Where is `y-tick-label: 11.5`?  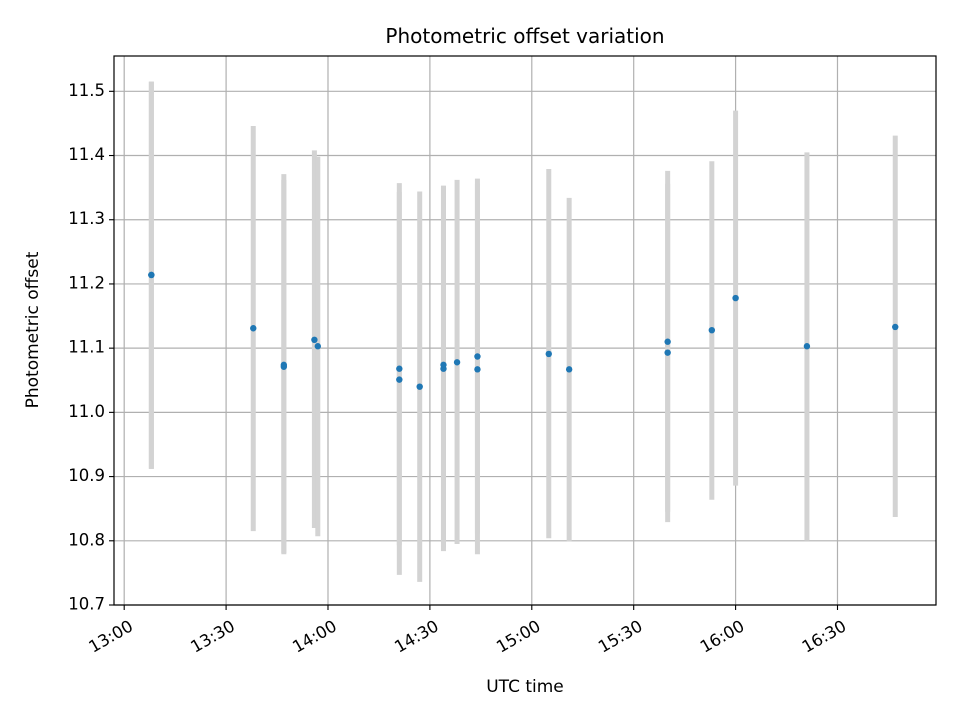
y-tick-label: 11.5 is located at coordinates (86, 90).